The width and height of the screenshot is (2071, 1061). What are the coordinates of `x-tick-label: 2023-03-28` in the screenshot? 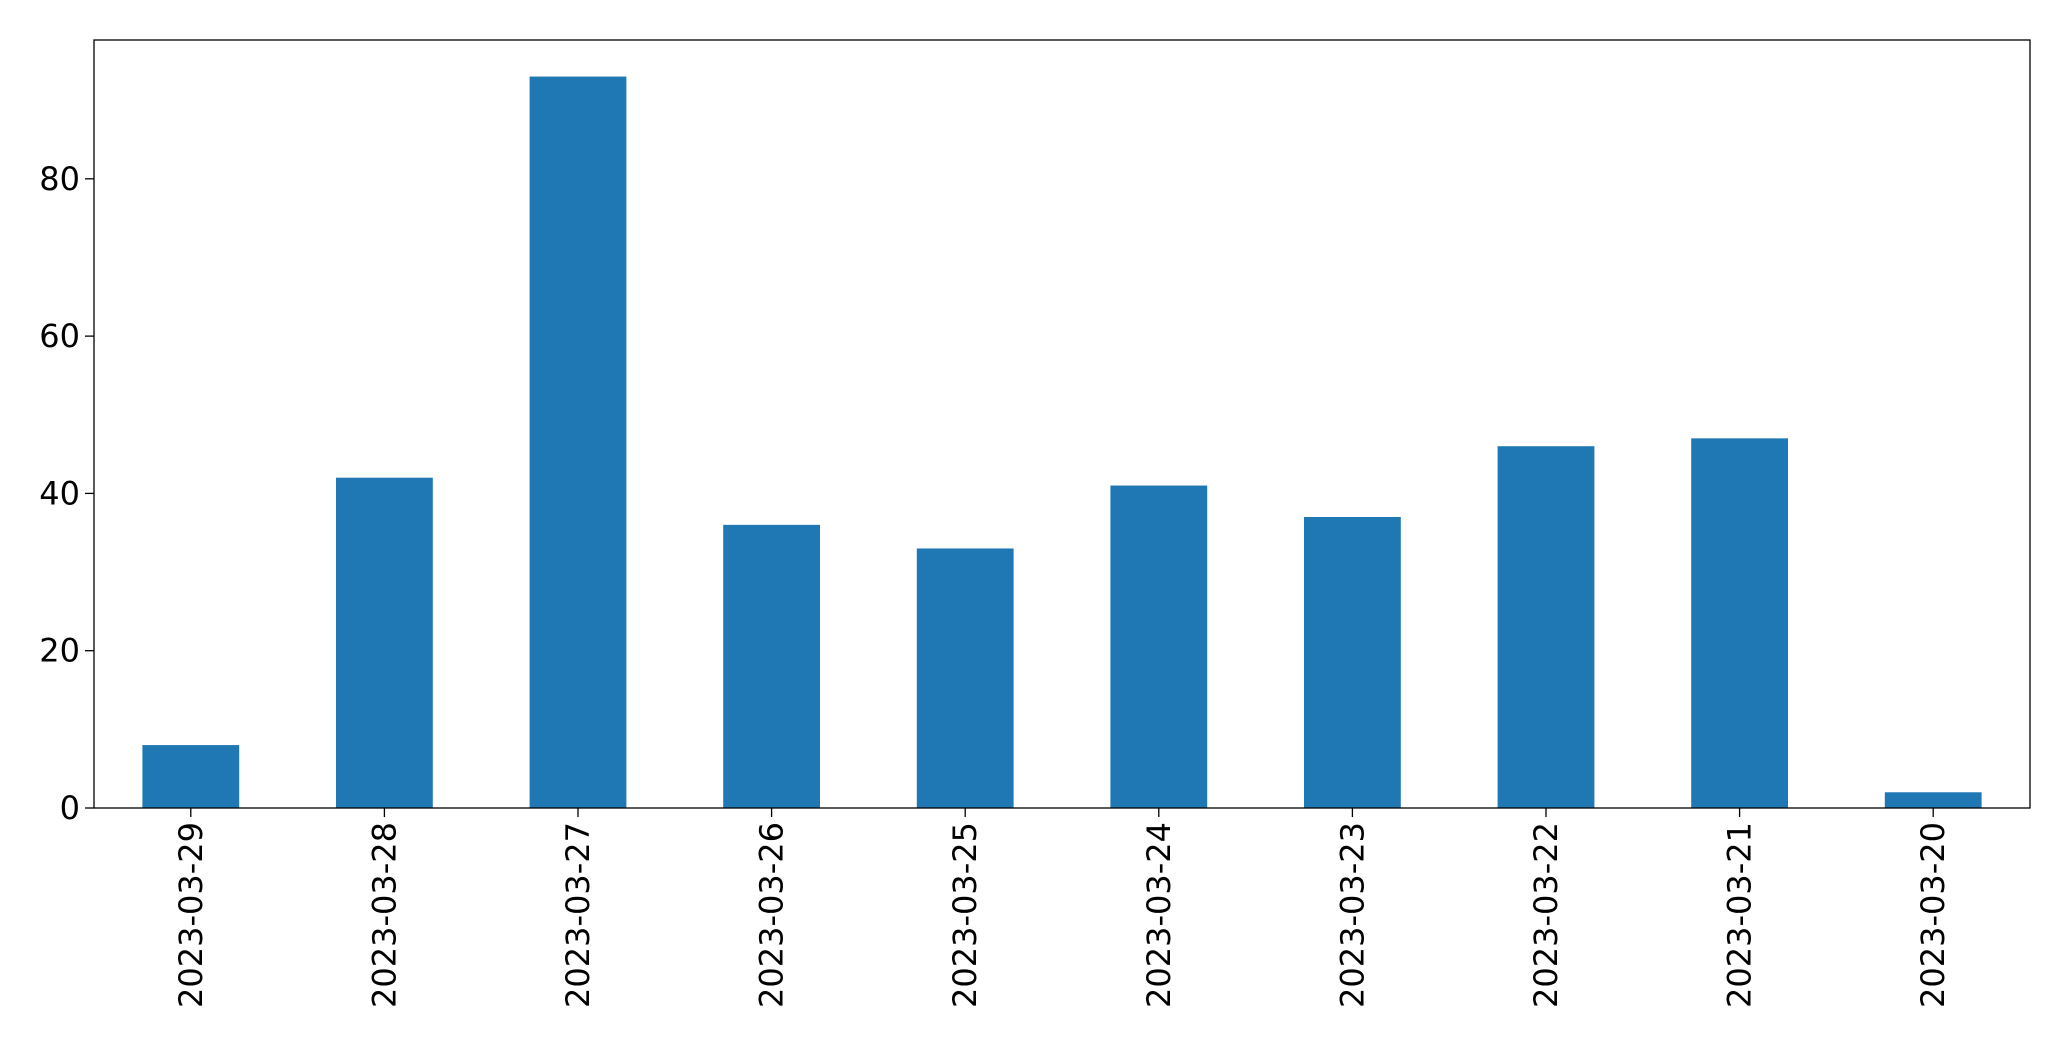 It's located at (384, 915).